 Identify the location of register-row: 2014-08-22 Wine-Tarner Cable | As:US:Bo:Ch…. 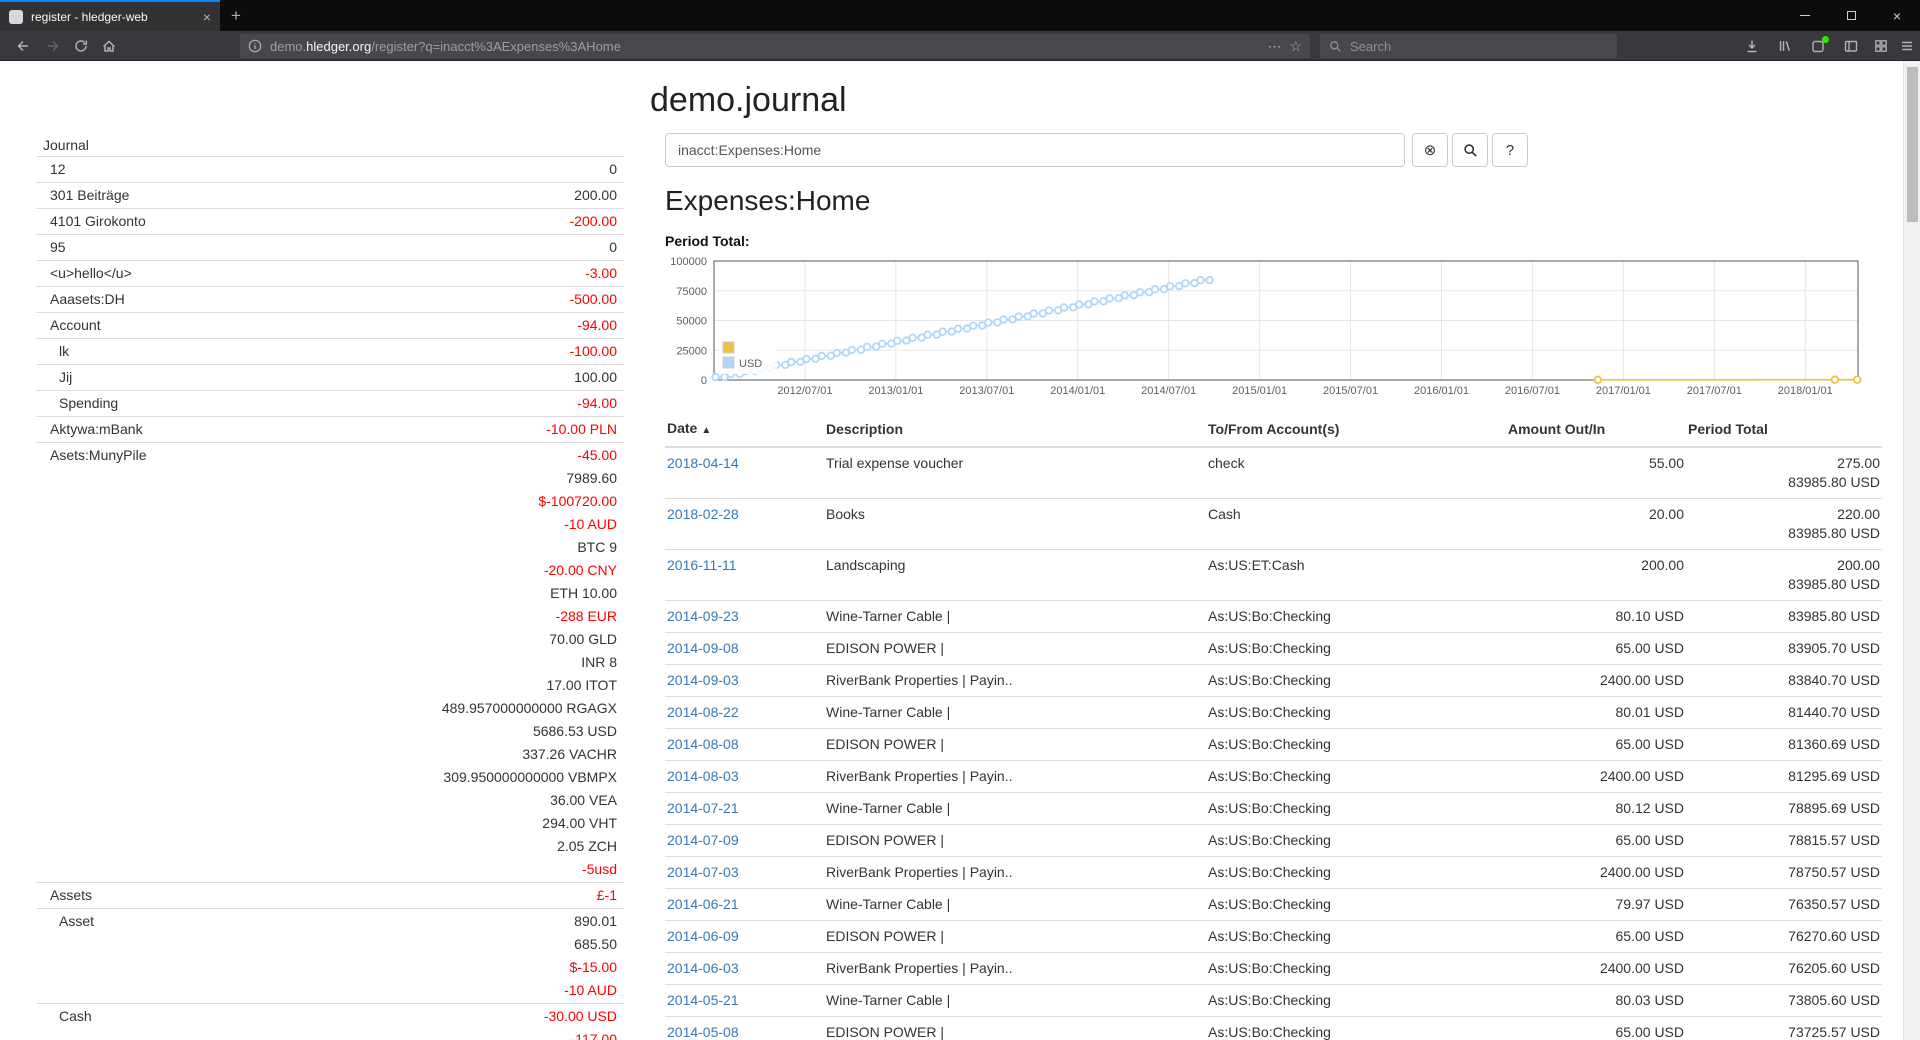
(1273, 712).